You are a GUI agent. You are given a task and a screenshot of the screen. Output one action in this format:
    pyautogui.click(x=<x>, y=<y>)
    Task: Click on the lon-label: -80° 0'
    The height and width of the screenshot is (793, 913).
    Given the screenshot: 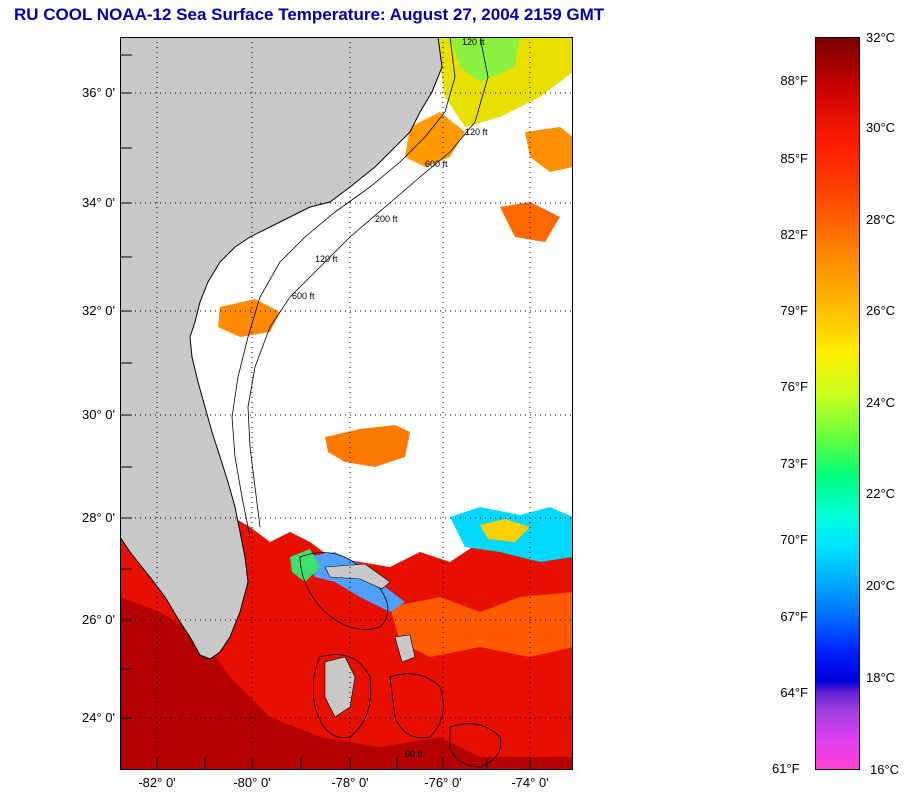 What is the action you would take?
    pyautogui.click(x=252, y=782)
    